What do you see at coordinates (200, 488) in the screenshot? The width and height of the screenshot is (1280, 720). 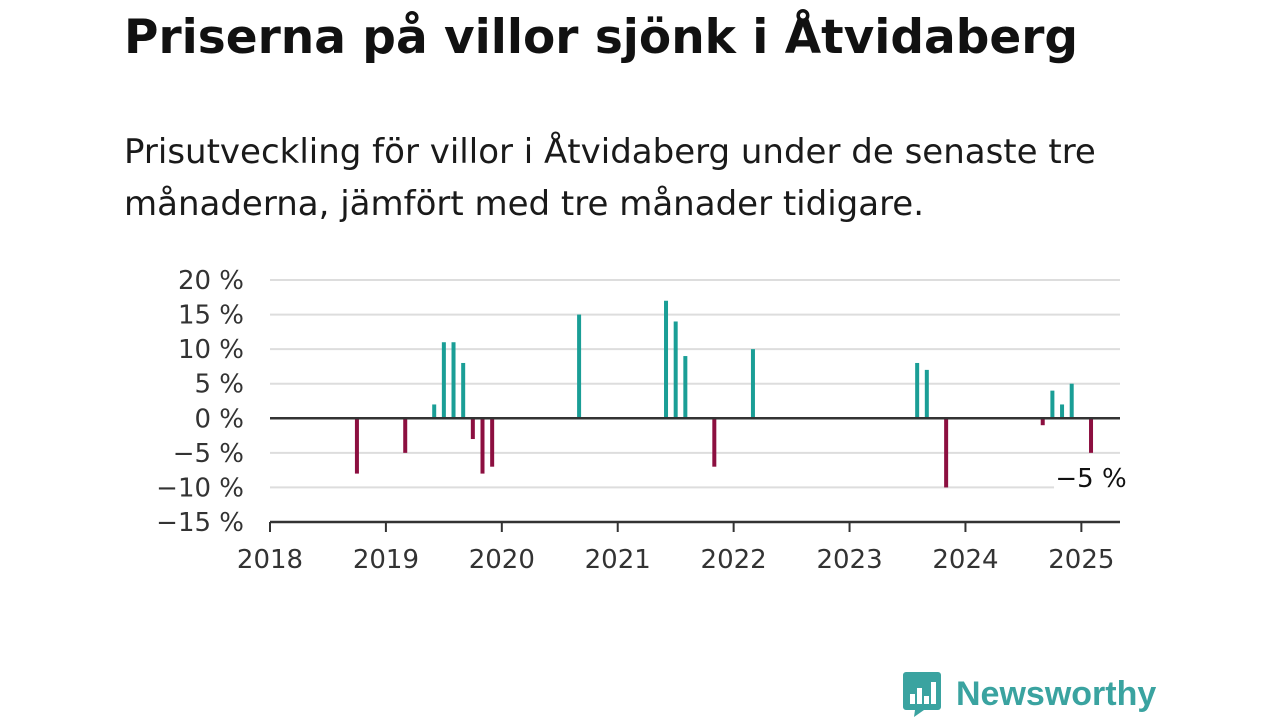 I see `y-tick-label: −10 %` at bounding box center [200, 488].